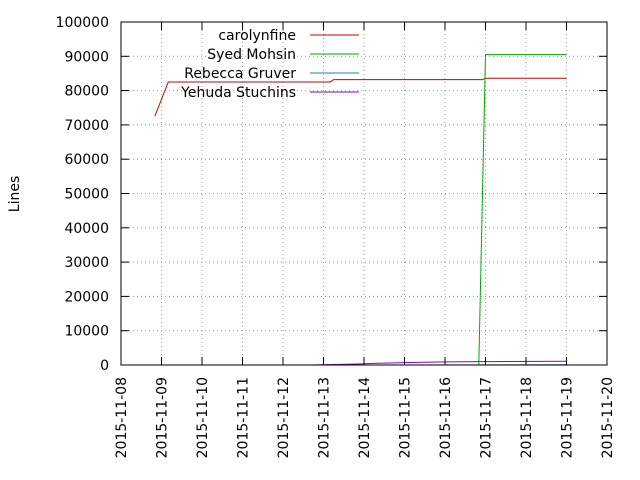 The width and height of the screenshot is (640, 480). Describe the element at coordinates (568, 417) in the screenshot. I see `x-tick-label: 2015-11-19` at that location.